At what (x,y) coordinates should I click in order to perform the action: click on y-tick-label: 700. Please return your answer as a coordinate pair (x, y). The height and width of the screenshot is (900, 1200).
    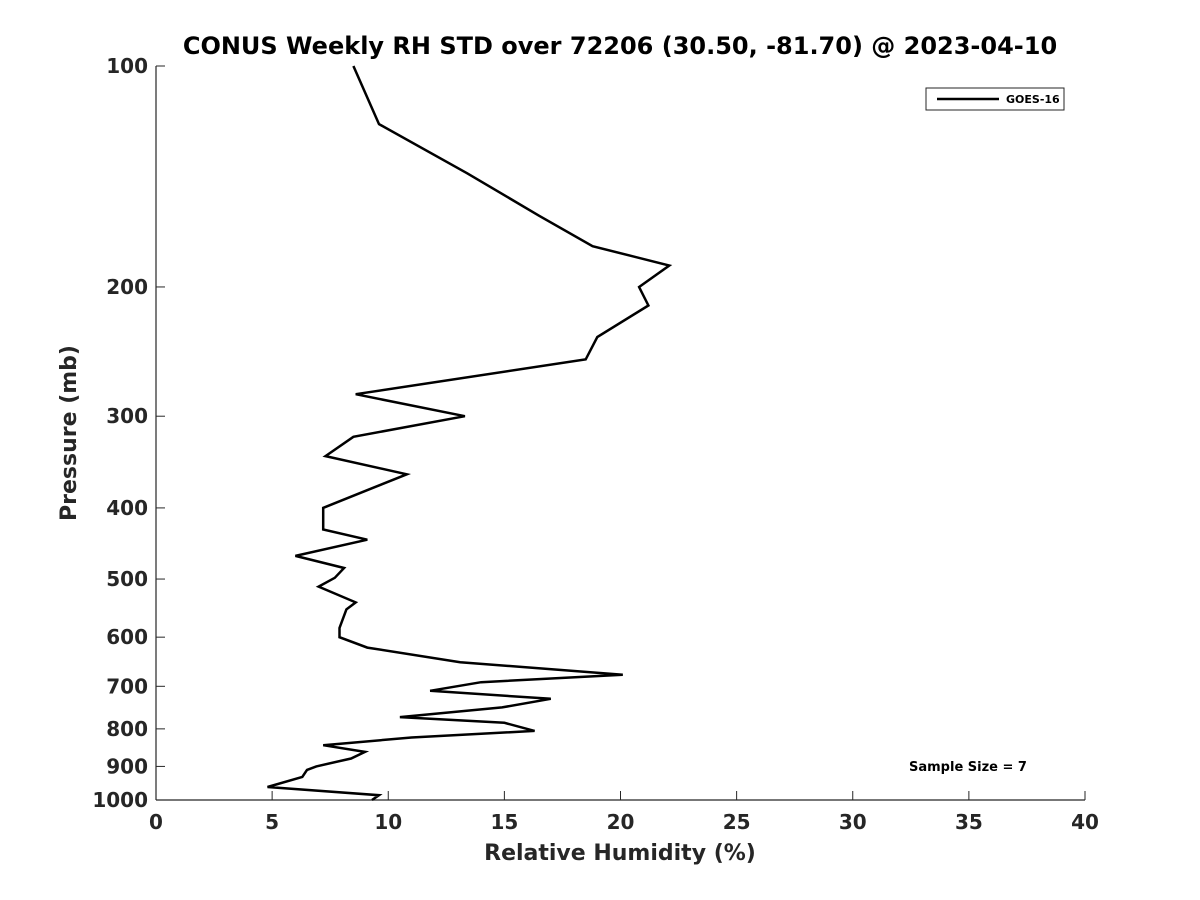
    Looking at the image, I should click on (127, 686).